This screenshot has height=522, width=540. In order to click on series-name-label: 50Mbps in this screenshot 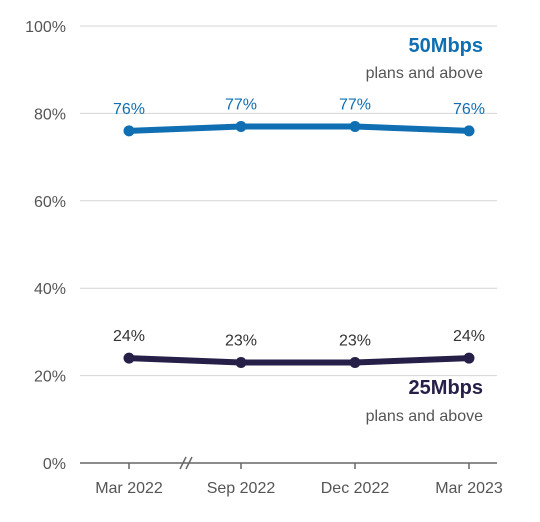, I will do `click(446, 46)`.